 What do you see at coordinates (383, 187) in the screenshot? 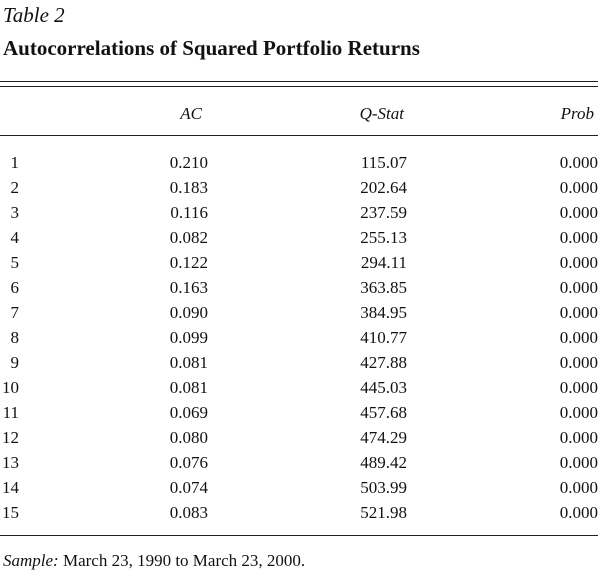
I see `qstat-cell: 202.64` at bounding box center [383, 187].